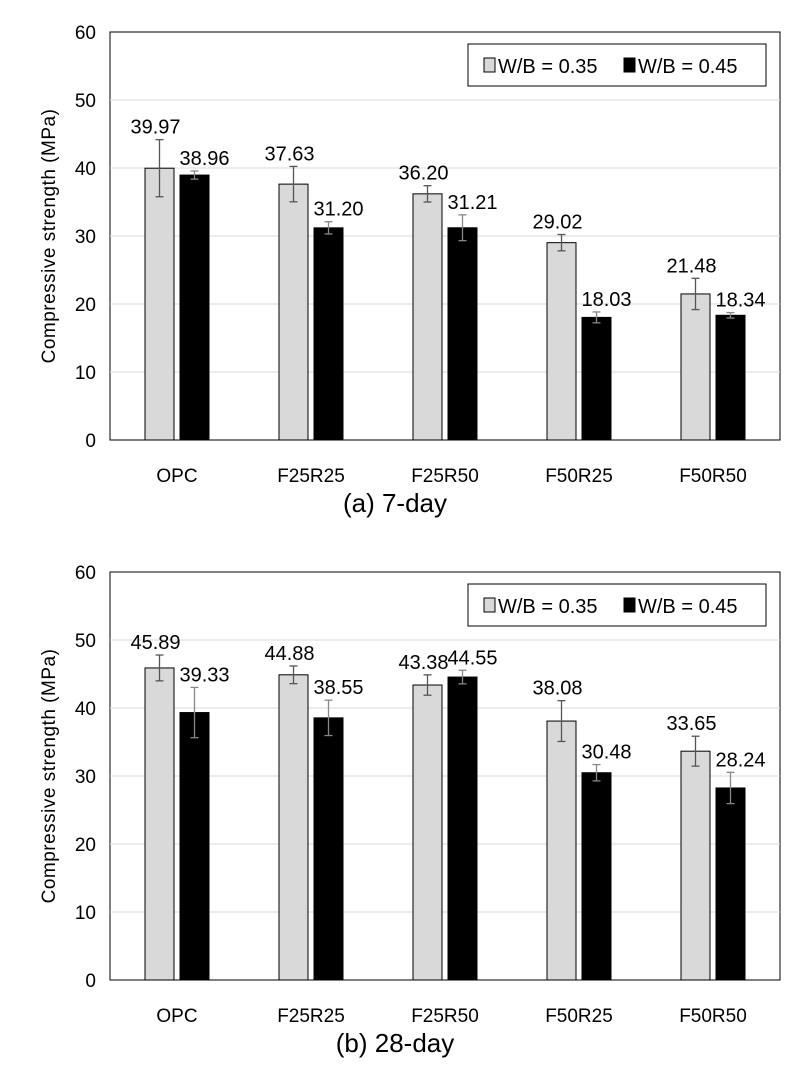 This screenshot has height=1080, width=800. Describe the element at coordinates (472, 203) in the screenshot. I see `data-label: 31.21` at that location.